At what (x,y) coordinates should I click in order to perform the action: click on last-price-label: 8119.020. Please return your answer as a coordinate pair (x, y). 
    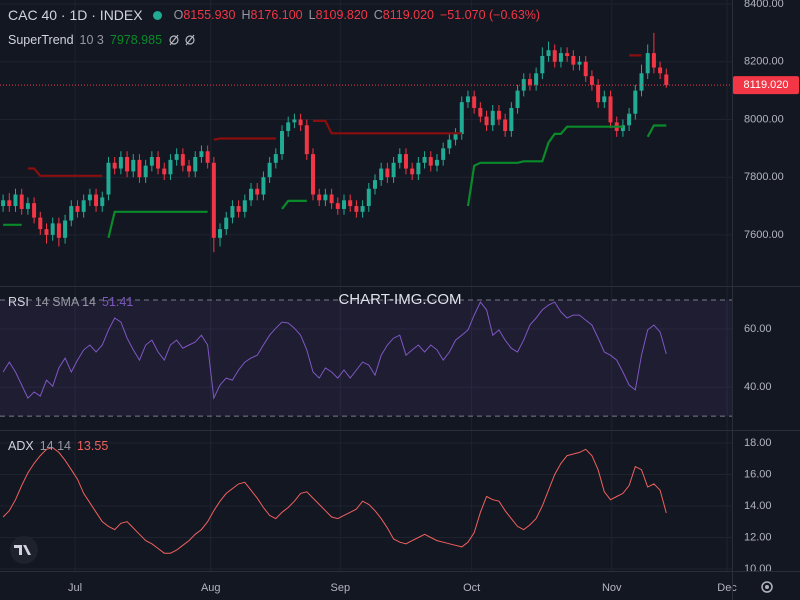
    Looking at the image, I should click on (765, 85).